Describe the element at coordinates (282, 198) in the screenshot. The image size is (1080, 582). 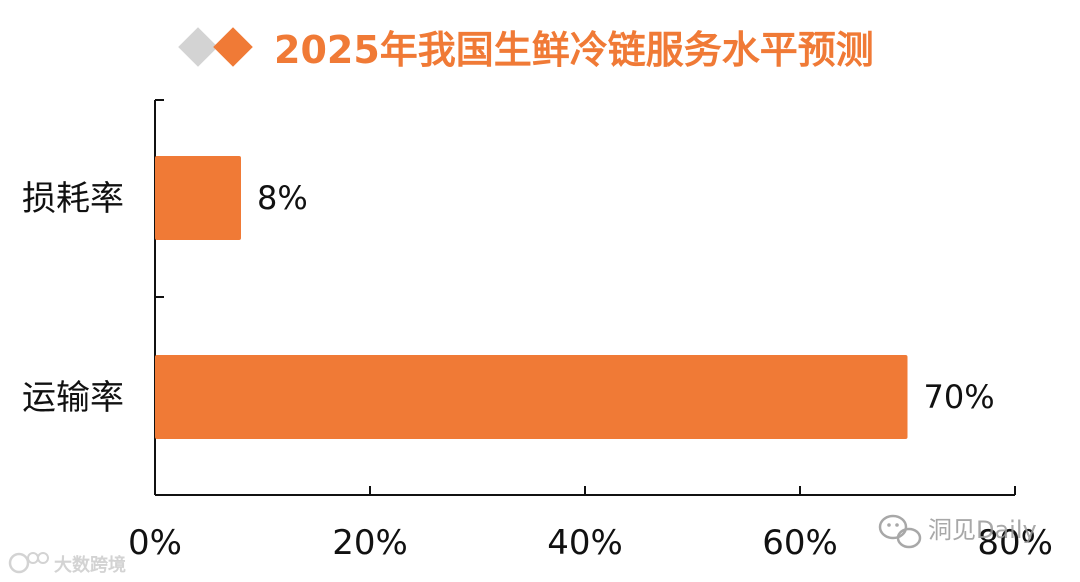
I see `value-label-1: 8%` at that location.